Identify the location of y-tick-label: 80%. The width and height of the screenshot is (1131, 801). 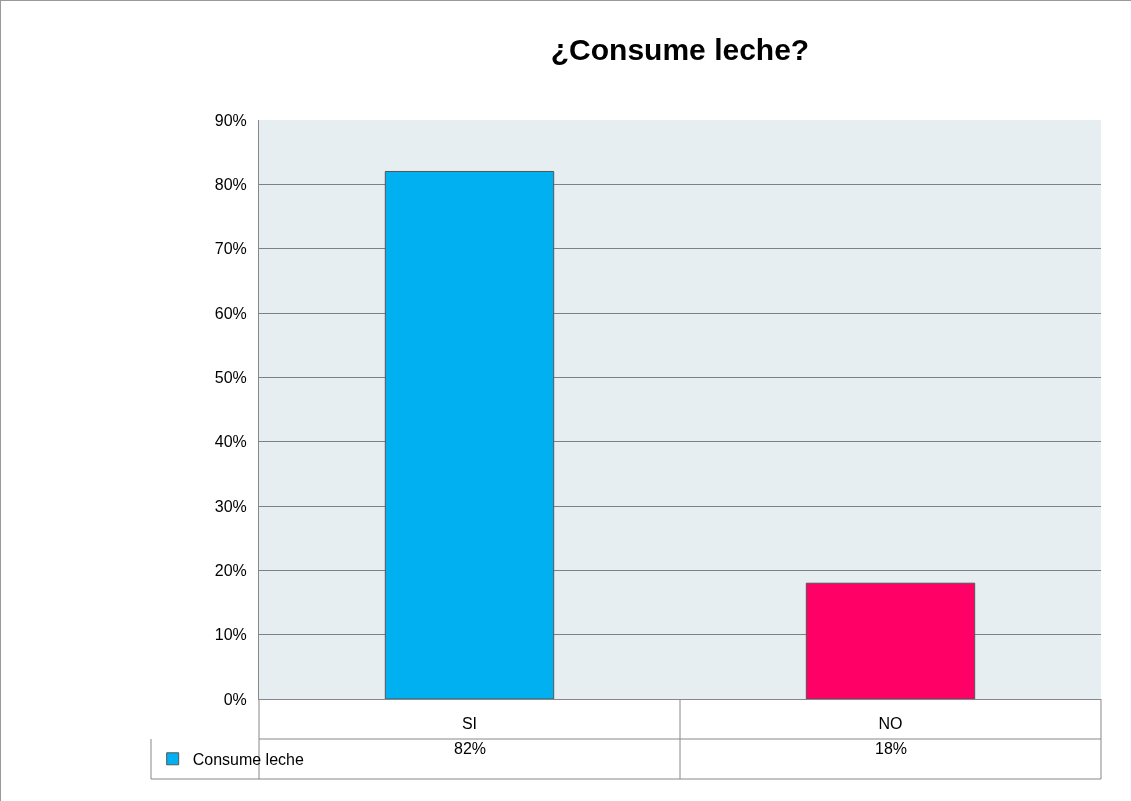
(230, 184).